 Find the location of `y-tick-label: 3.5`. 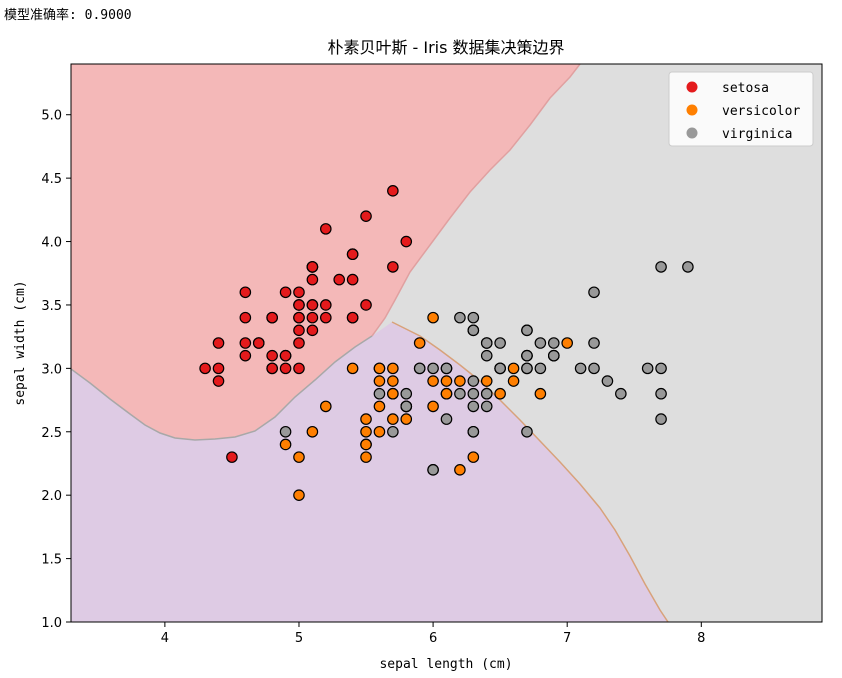

y-tick-label: 3.5 is located at coordinates (51, 306).